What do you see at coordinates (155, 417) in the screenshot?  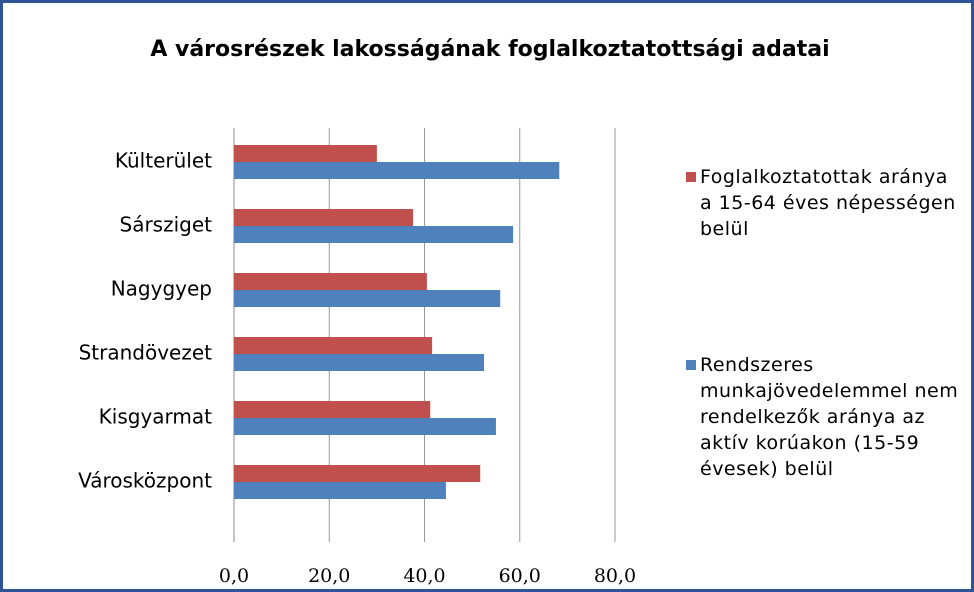 I see `y-tick-label: Kisgyarmat` at bounding box center [155, 417].